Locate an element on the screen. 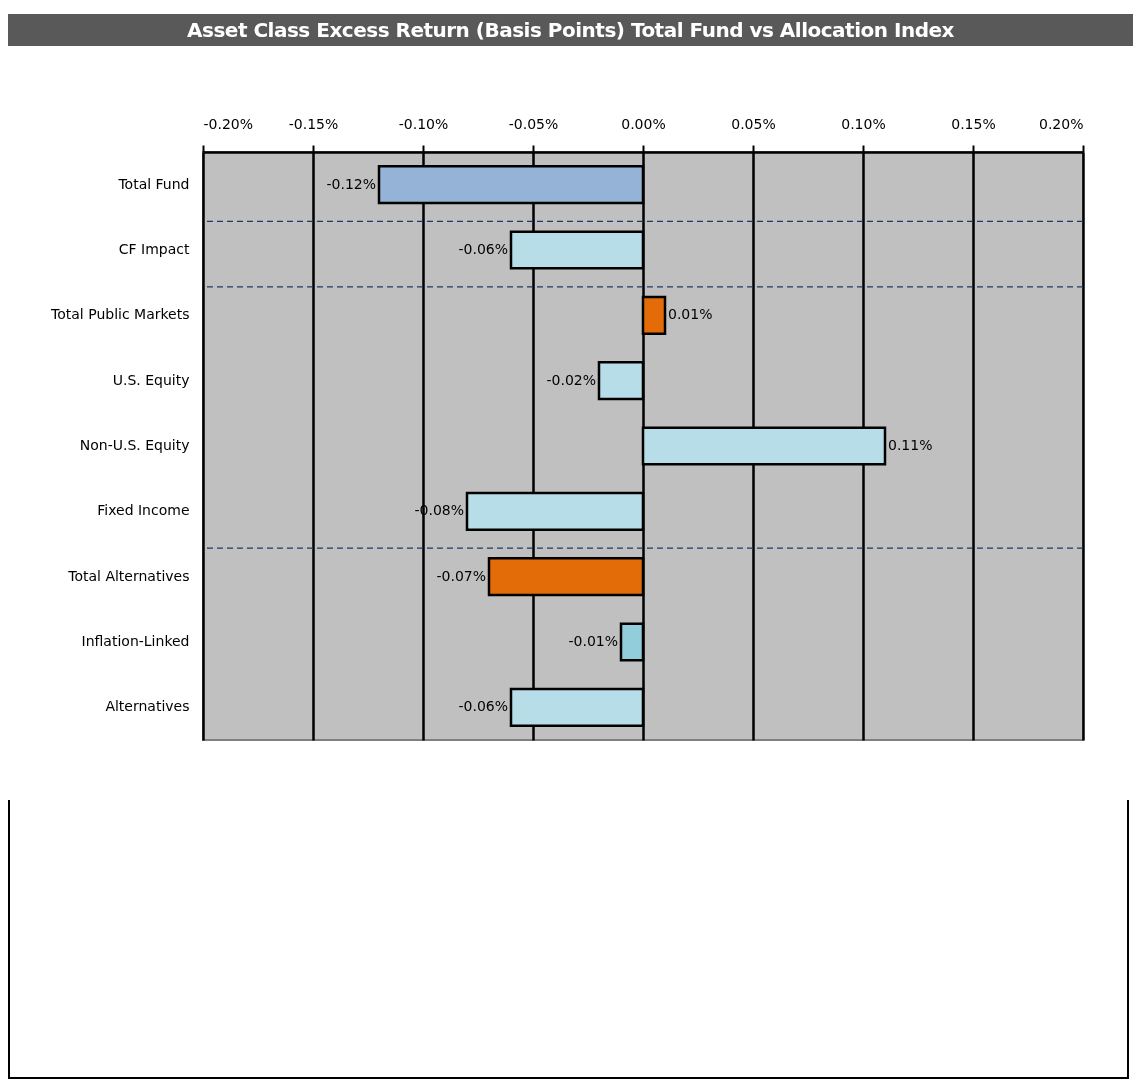  x-tick-label: 0.10% is located at coordinates (863, 123).